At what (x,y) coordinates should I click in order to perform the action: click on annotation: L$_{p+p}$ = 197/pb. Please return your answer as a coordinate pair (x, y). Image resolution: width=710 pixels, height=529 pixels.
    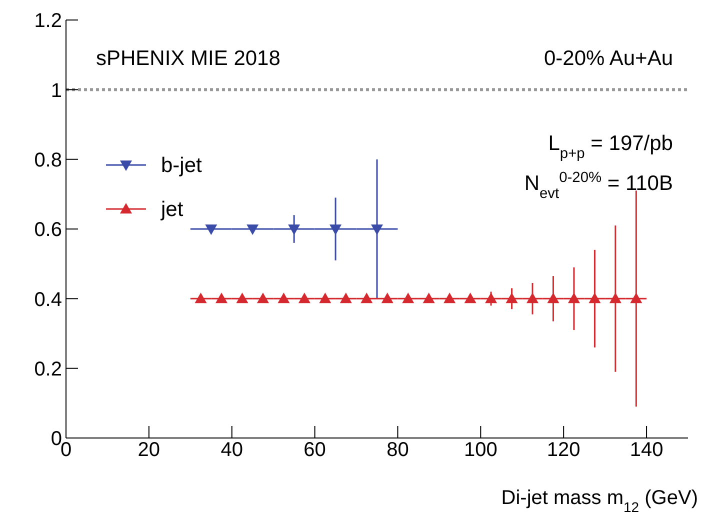
    Looking at the image, I should click on (610, 147).